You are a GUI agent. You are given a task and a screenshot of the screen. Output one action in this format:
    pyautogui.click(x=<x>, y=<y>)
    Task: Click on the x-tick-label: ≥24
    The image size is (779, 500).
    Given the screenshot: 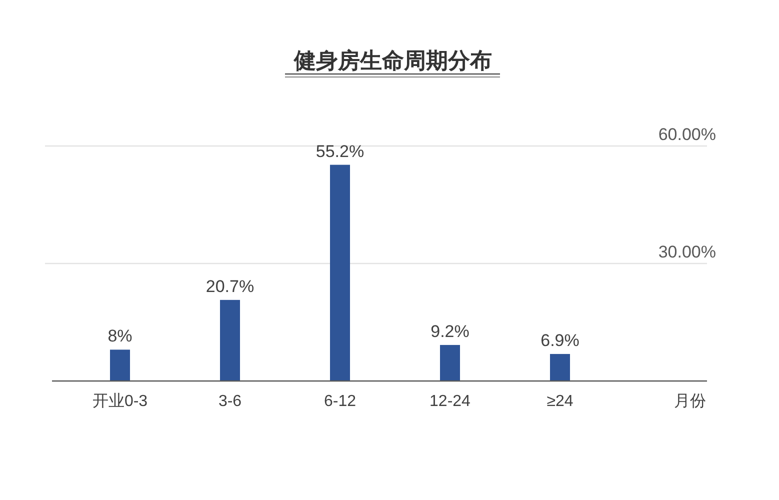 What is the action you would take?
    pyautogui.click(x=560, y=401)
    